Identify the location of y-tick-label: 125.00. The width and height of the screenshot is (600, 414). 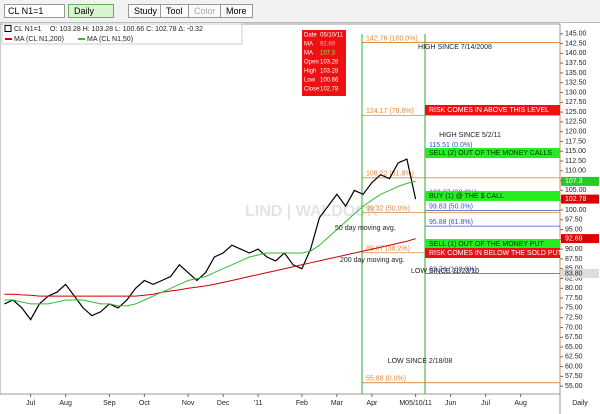
(576, 112).